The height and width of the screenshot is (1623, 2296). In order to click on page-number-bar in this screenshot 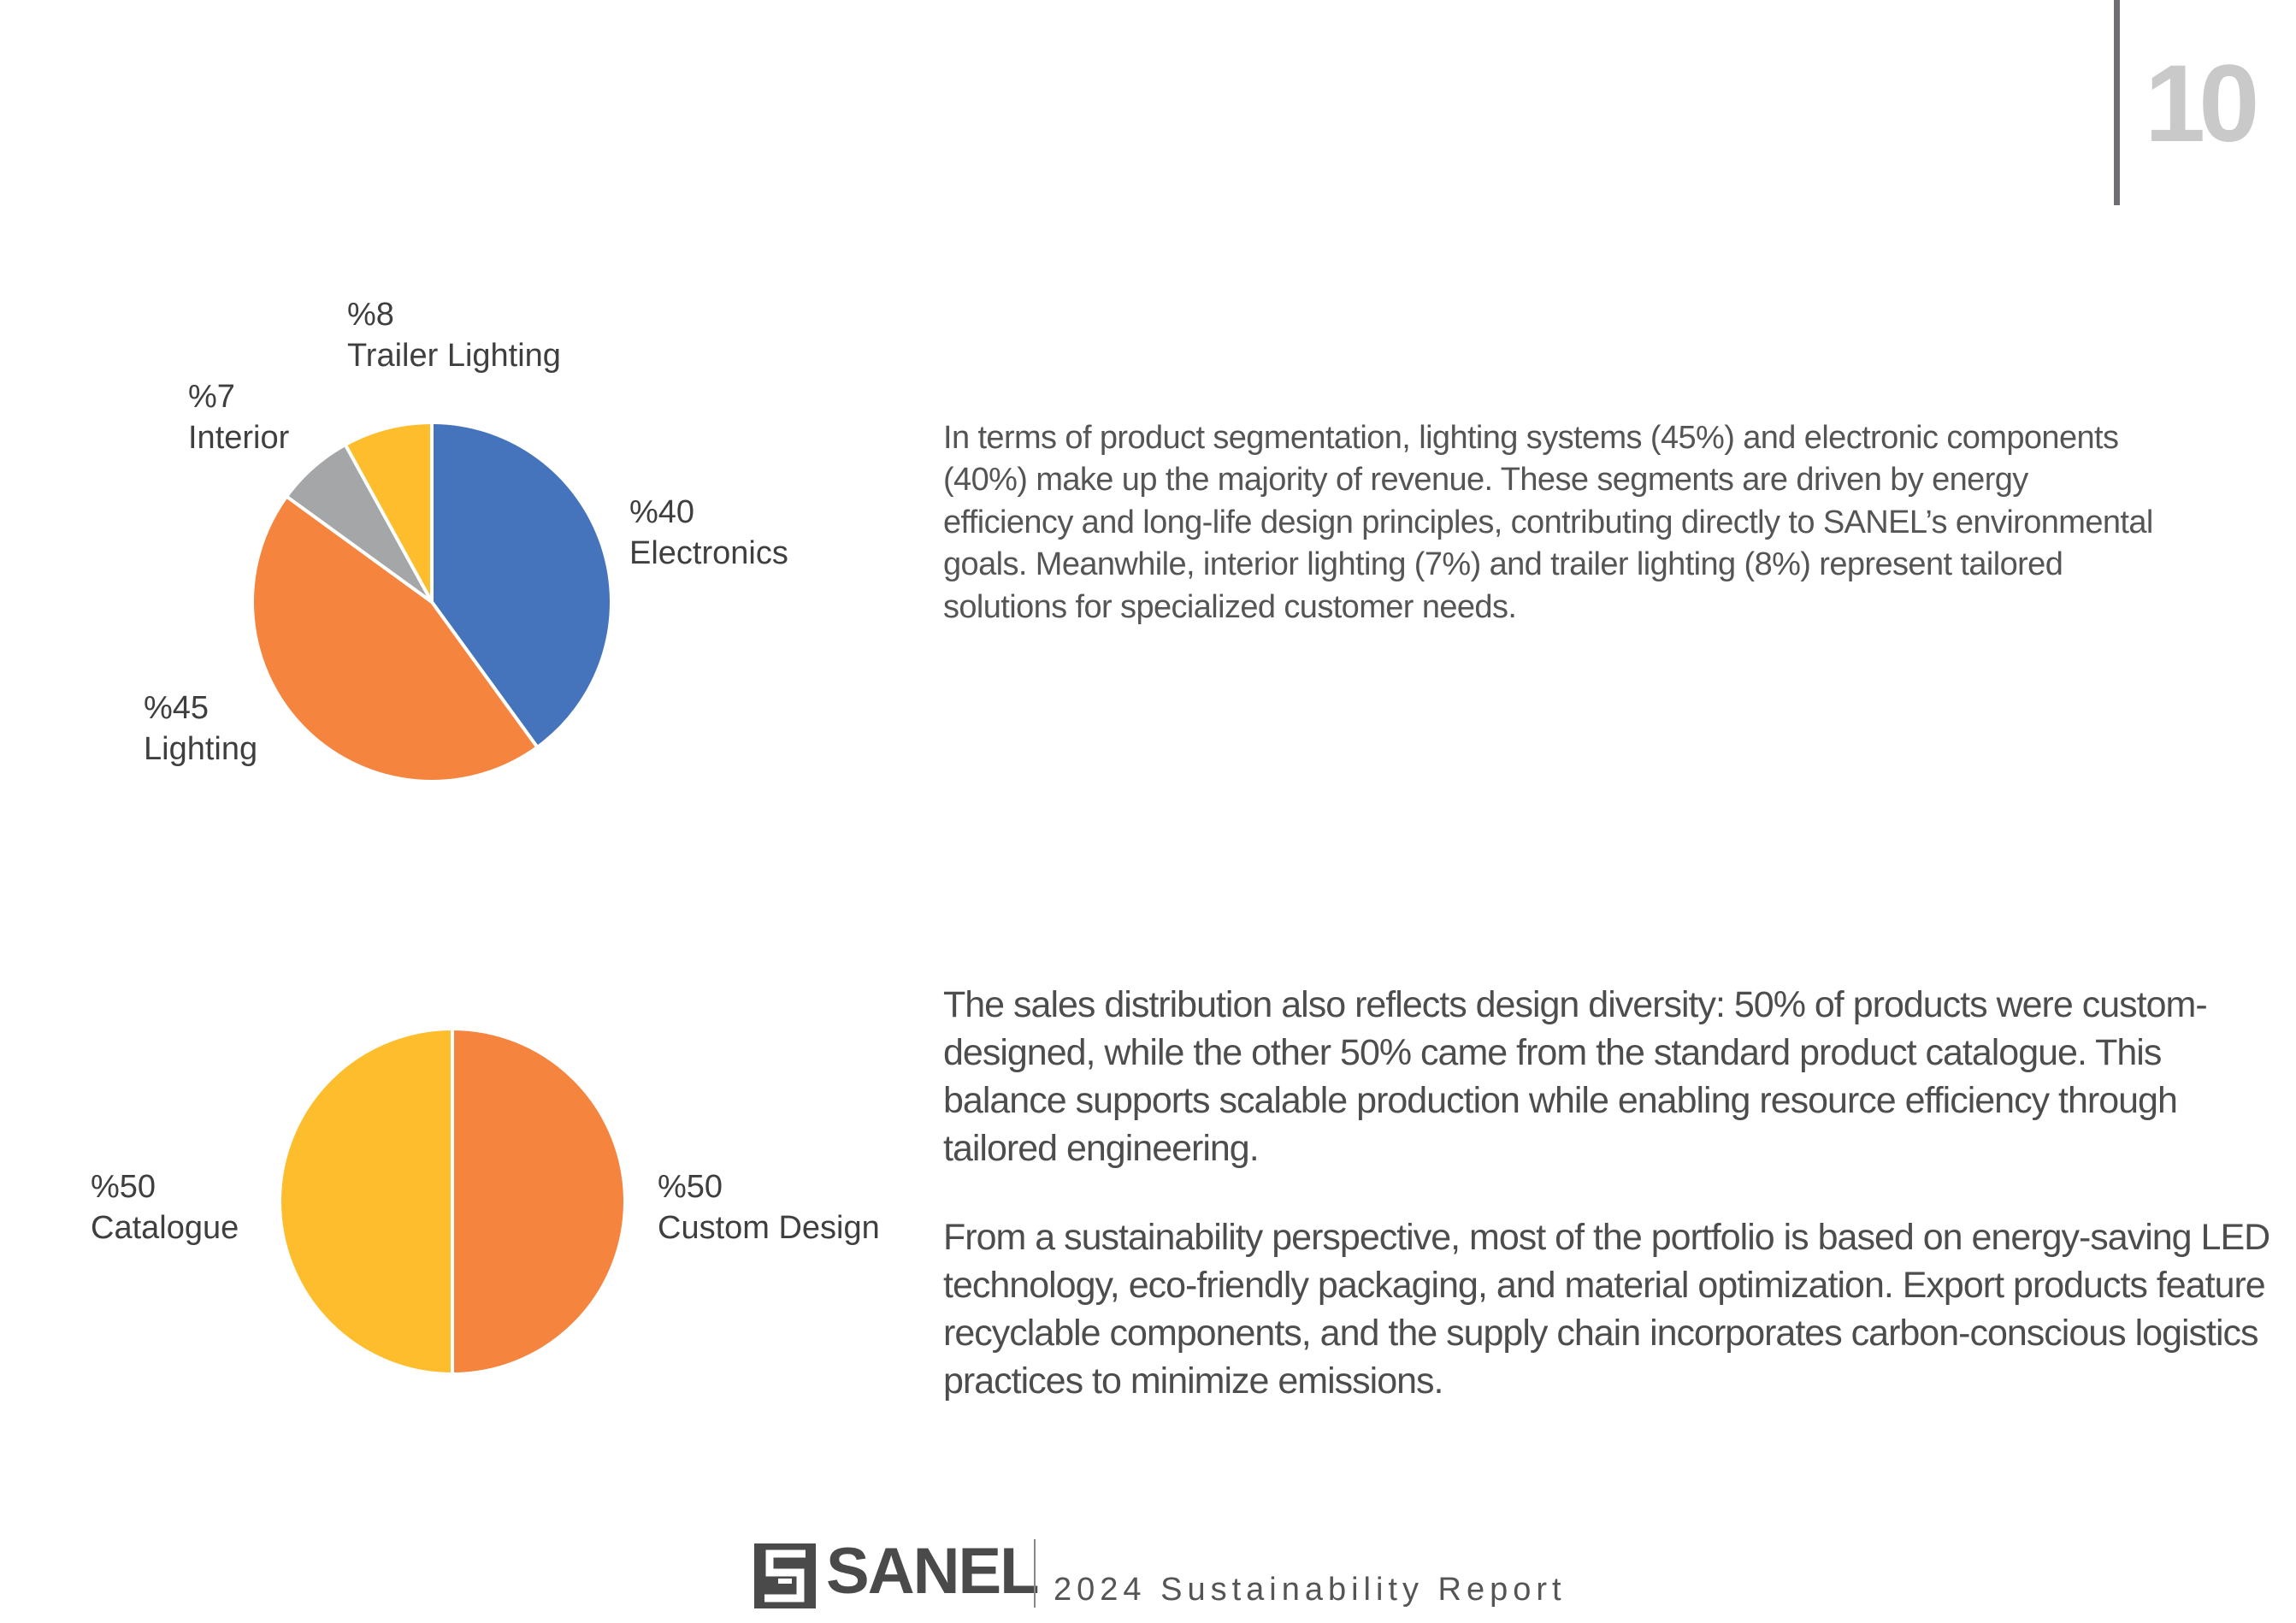, I will do `click(2117, 102)`.